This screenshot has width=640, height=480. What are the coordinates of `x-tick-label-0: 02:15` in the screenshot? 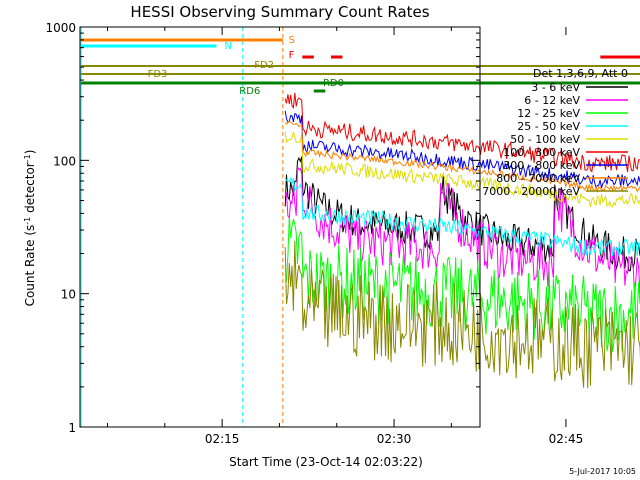 It's located at (222, 439).